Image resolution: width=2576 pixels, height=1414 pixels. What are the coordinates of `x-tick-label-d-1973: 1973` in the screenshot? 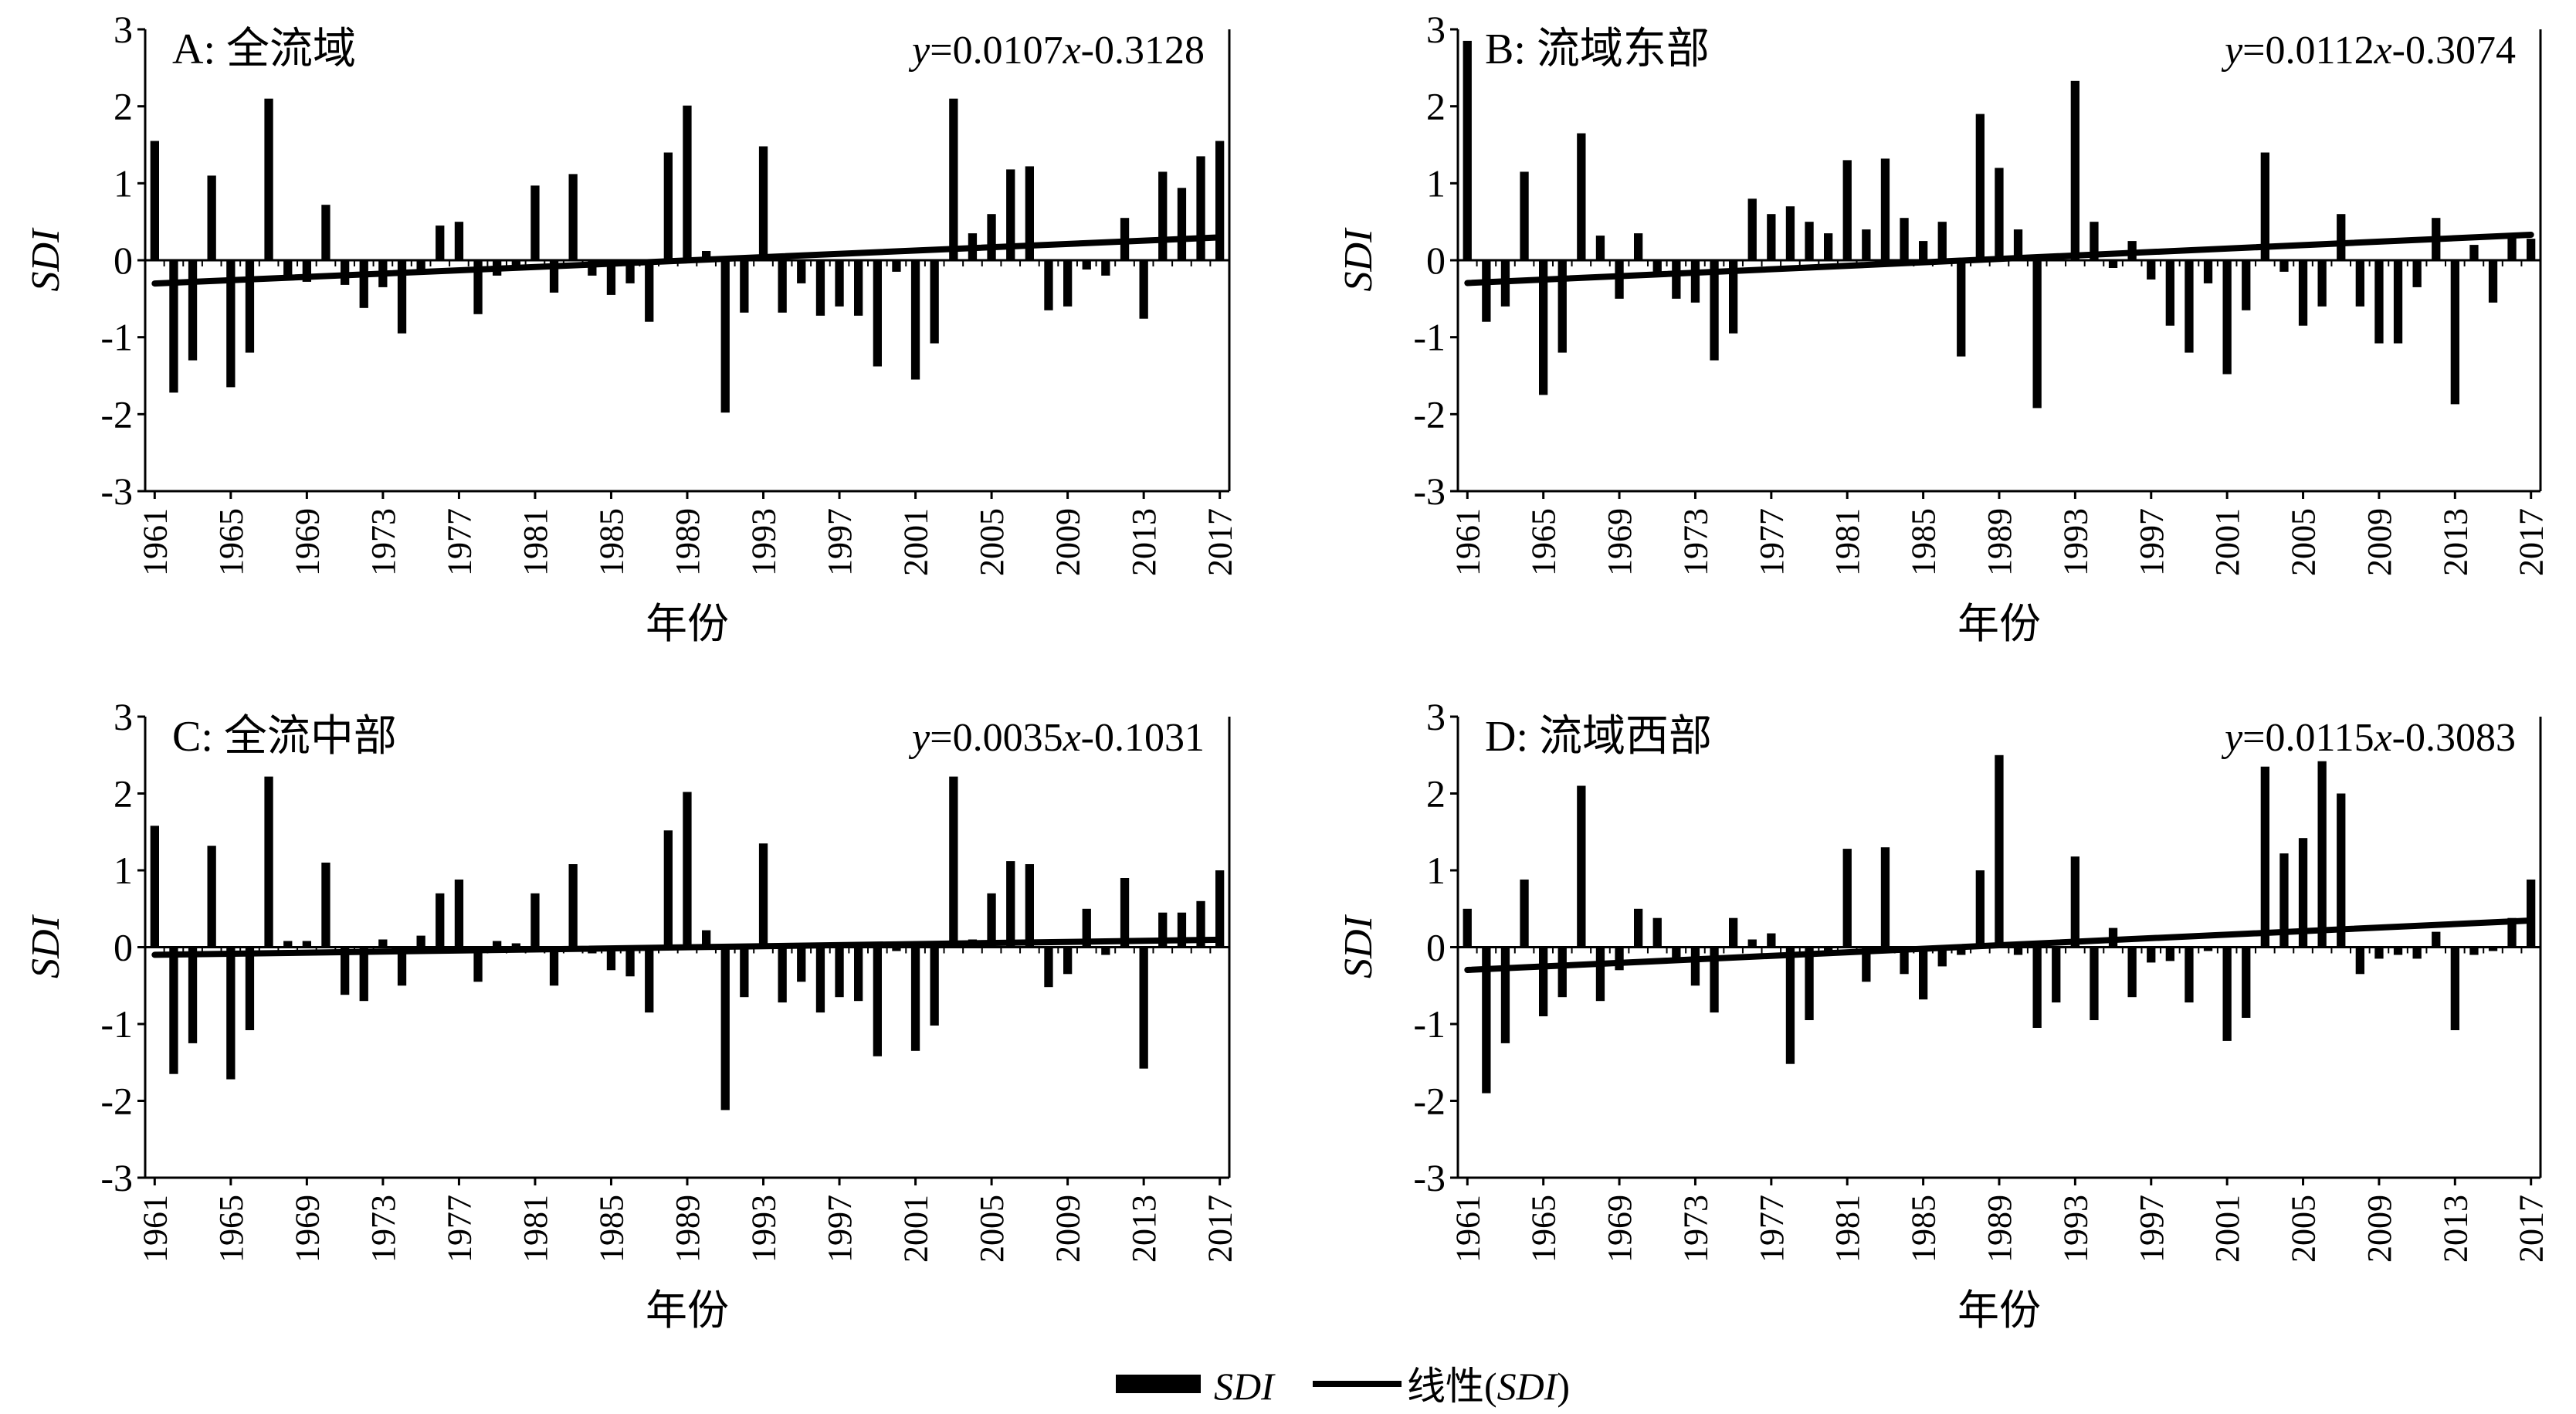 It's located at (1695, 1229).